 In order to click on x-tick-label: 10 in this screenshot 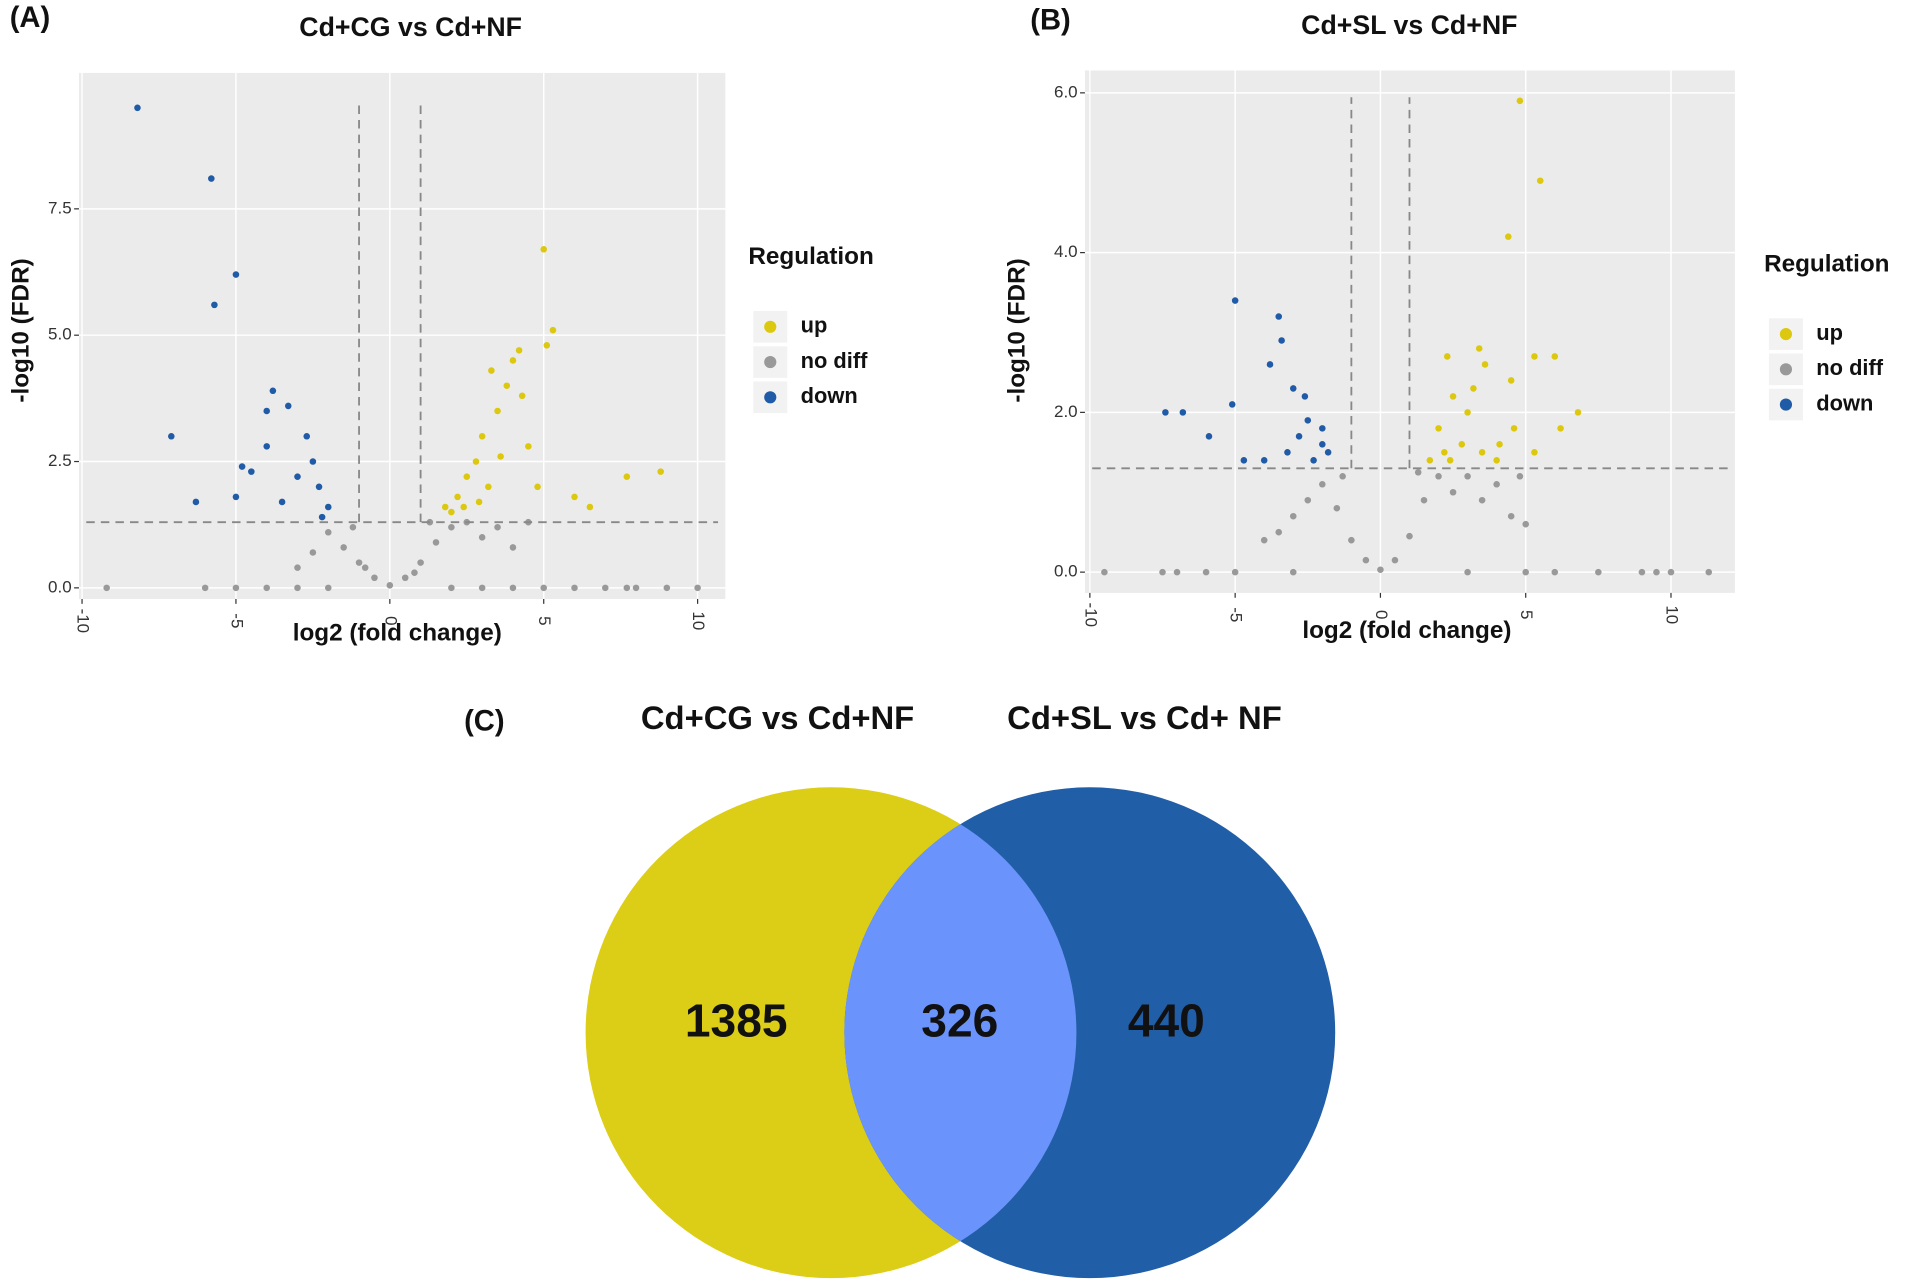, I will do `click(698, 620)`.